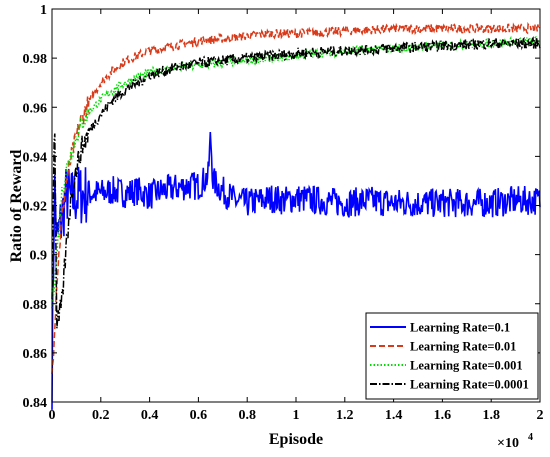 The image size is (550, 457). What do you see at coordinates (394, 415) in the screenshot?
I see `x-tick-label: 1.4` at bounding box center [394, 415].